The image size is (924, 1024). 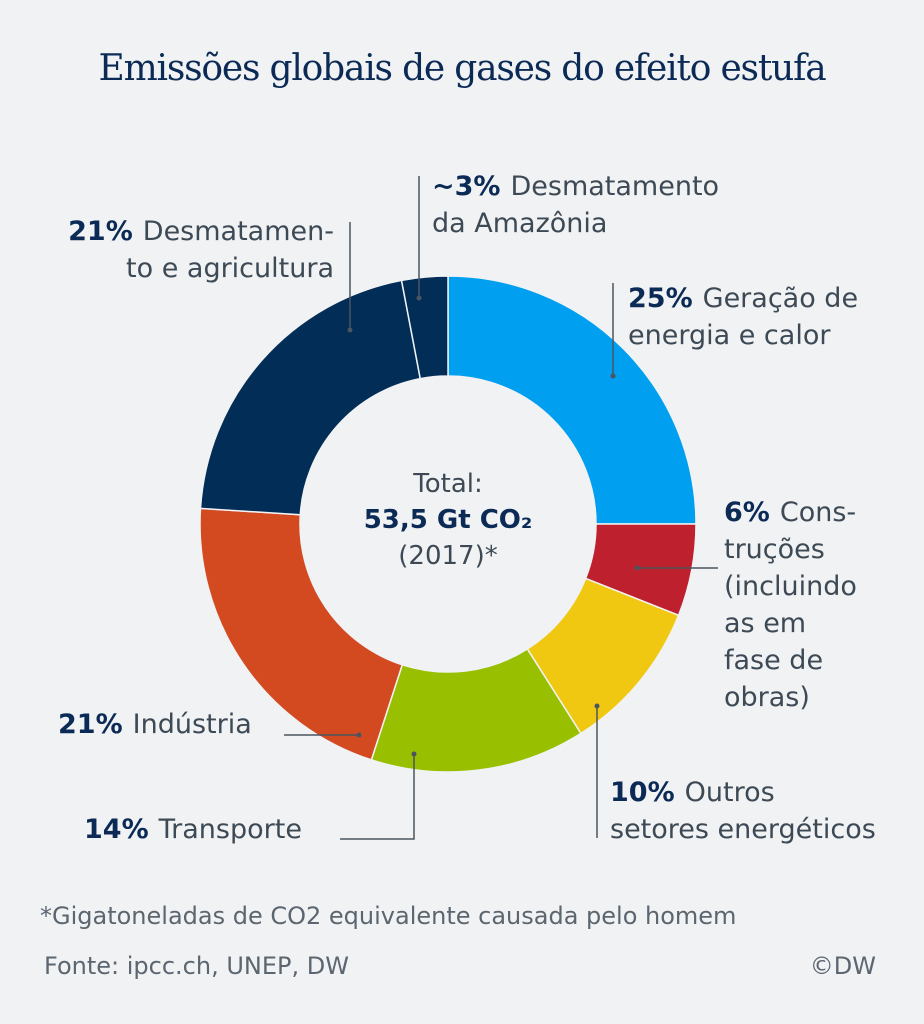 I want to click on data-label-text: Indústria, so click(x=192, y=724).